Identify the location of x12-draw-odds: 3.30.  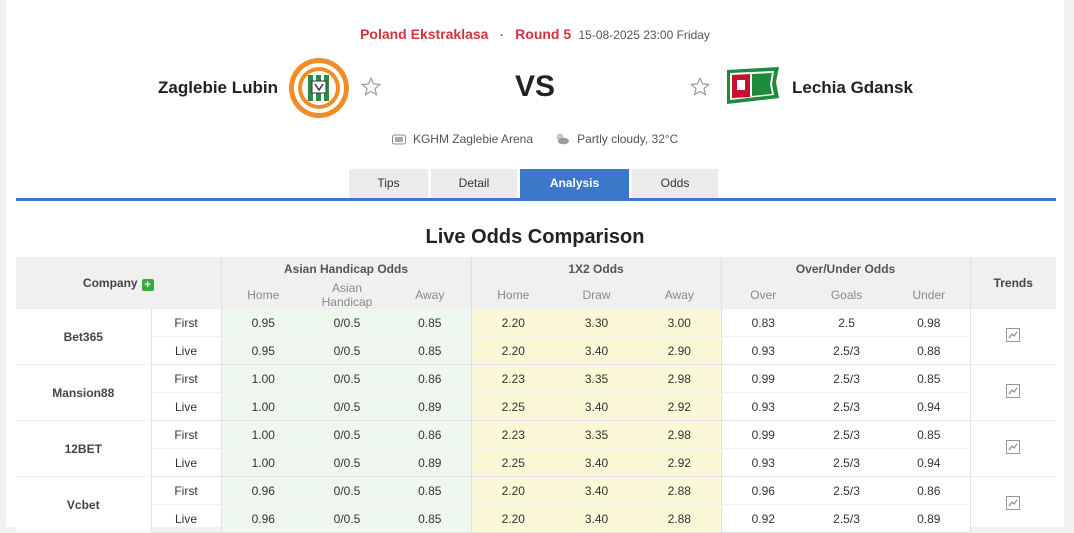
(597, 323).